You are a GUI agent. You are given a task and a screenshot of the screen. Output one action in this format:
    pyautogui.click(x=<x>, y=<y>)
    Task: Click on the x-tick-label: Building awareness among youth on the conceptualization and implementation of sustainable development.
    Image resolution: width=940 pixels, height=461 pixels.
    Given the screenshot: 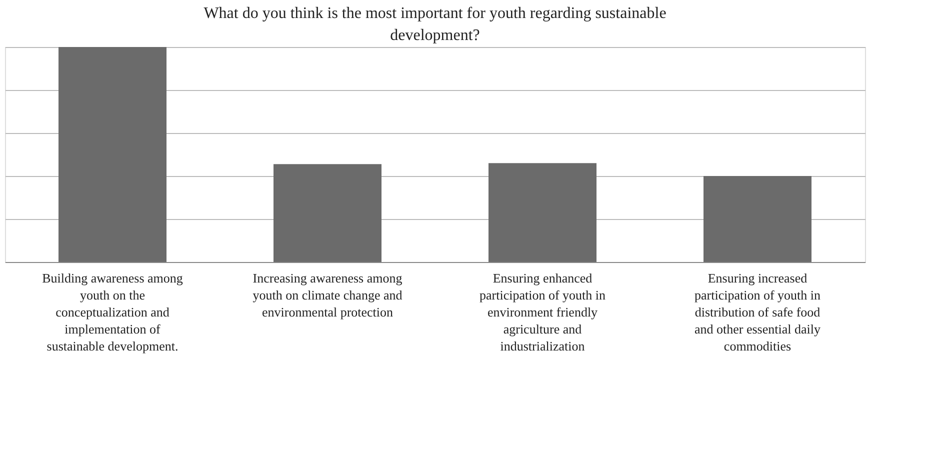 What is the action you would take?
    pyautogui.click(x=113, y=312)
    